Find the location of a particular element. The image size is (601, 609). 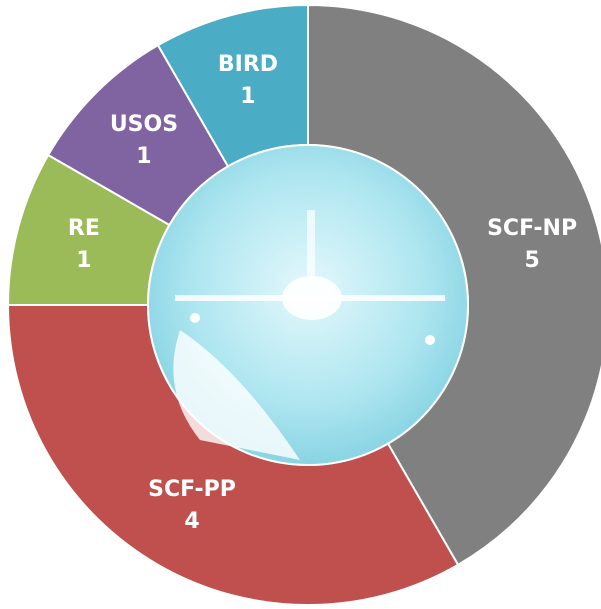

slice-label: BIRD is located at coordinates (248, 64).